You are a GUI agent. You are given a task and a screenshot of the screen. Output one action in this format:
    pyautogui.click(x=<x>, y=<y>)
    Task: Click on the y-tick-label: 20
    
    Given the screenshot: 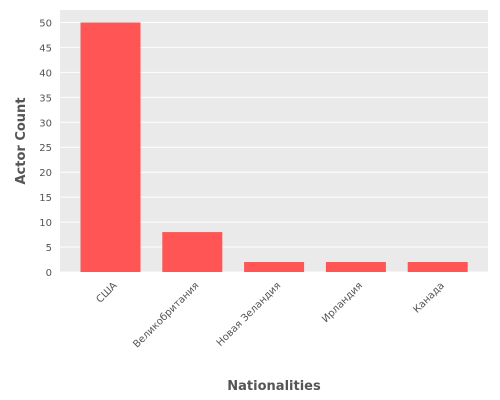 What is the action you would take?
    pyautogui.click(x=45, y=173)
    